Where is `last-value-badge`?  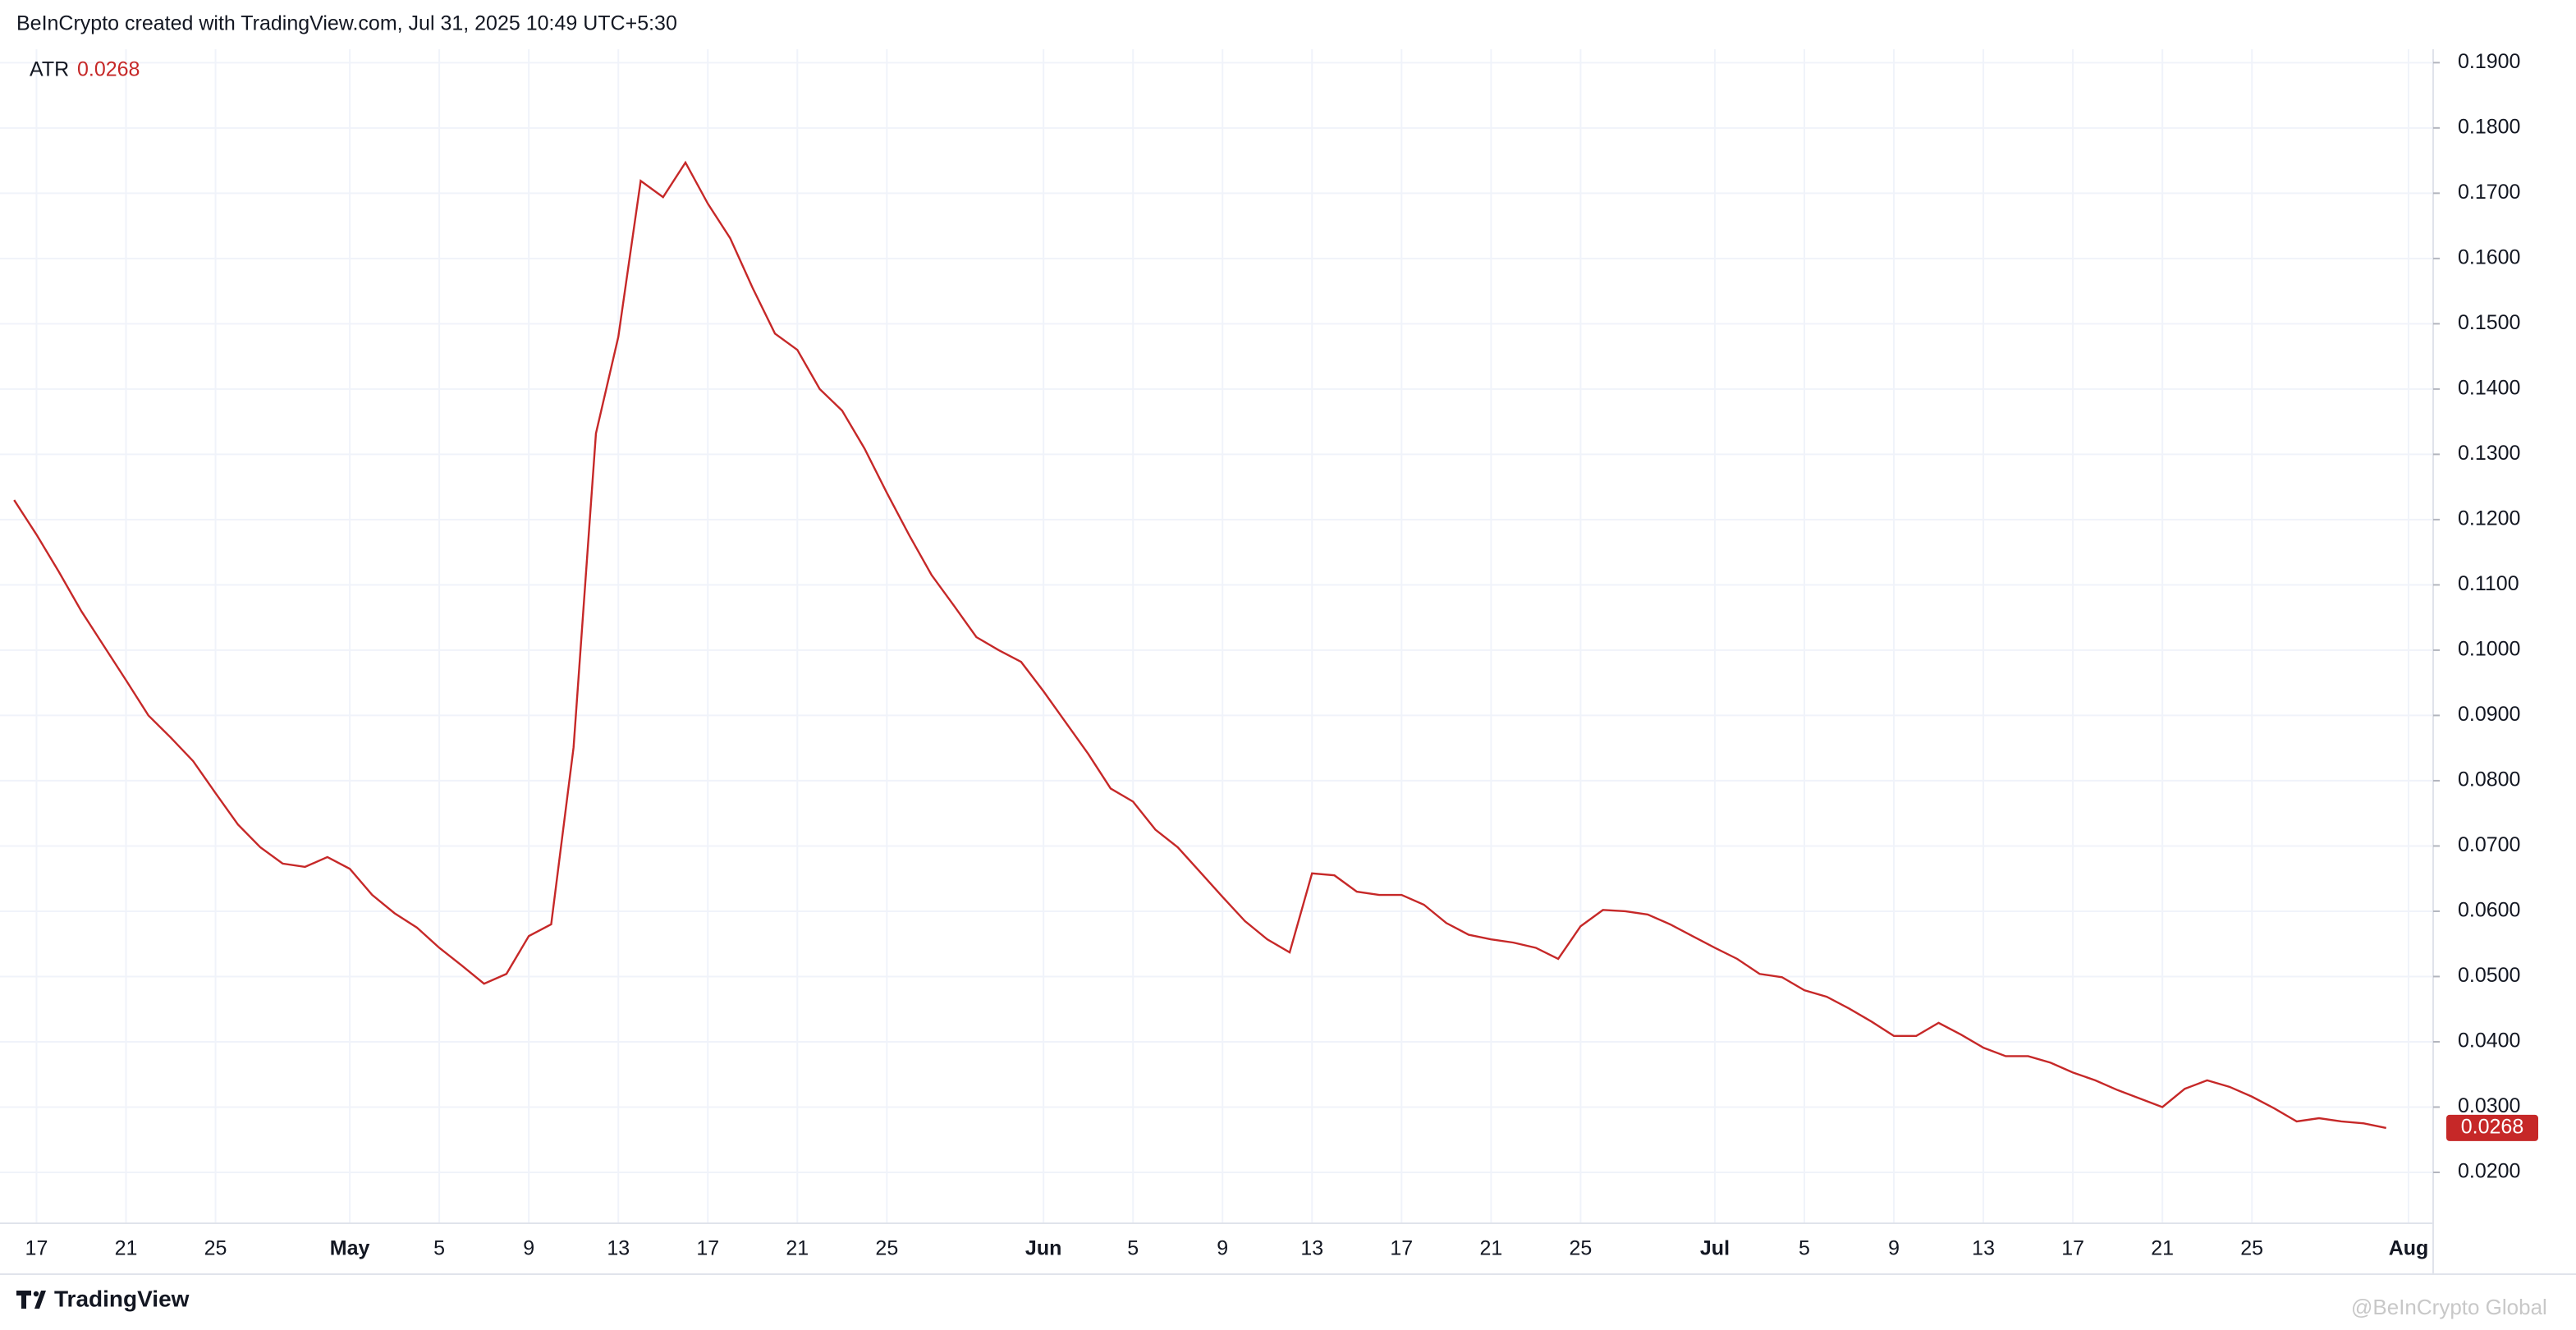 last-value-badge is located at coordinates (2492, 1127).